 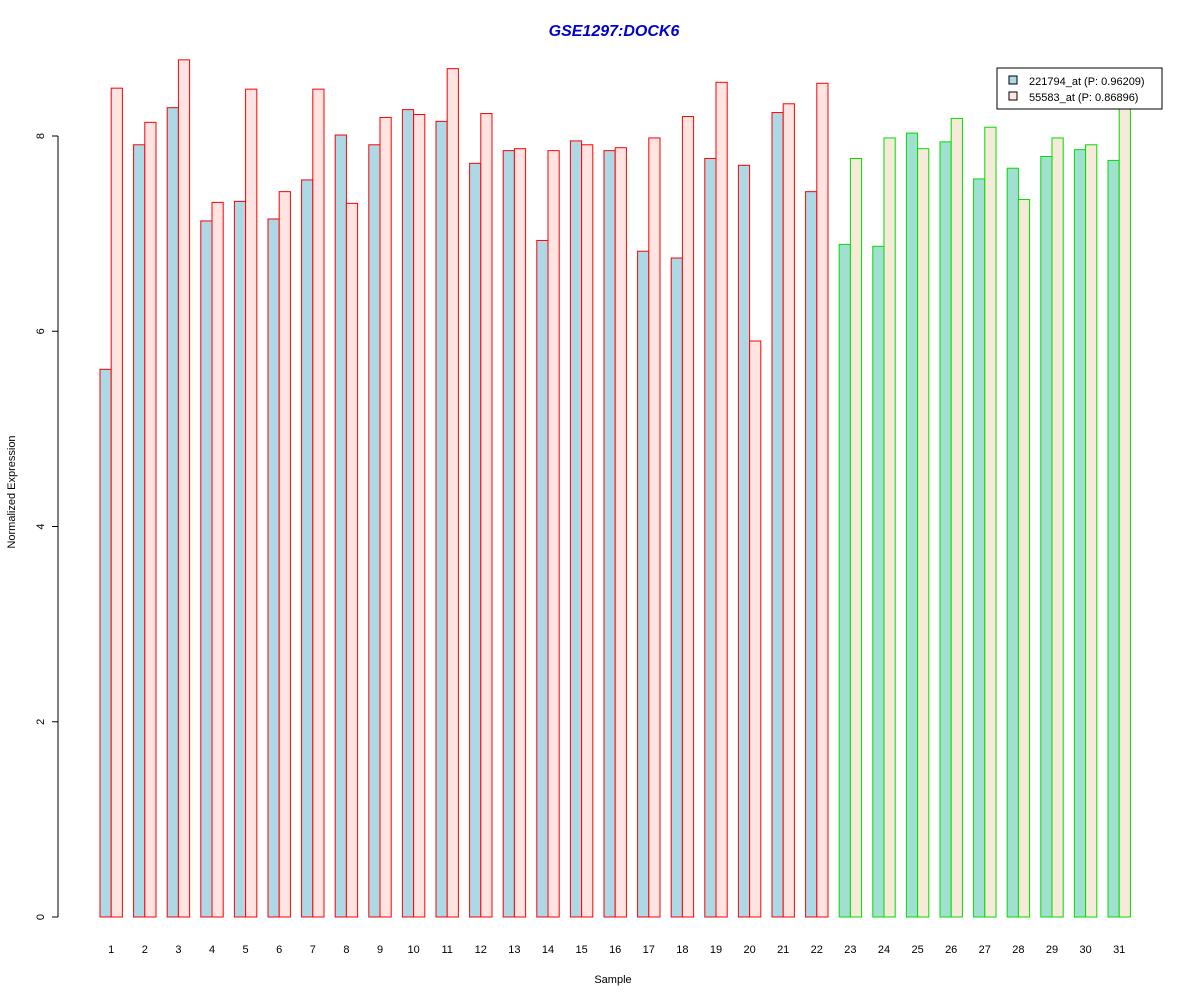 What do you see at coordinates (951, 950) in the screenshot?
I see `x-tick-label: 26` at bounding box center [951, 950].